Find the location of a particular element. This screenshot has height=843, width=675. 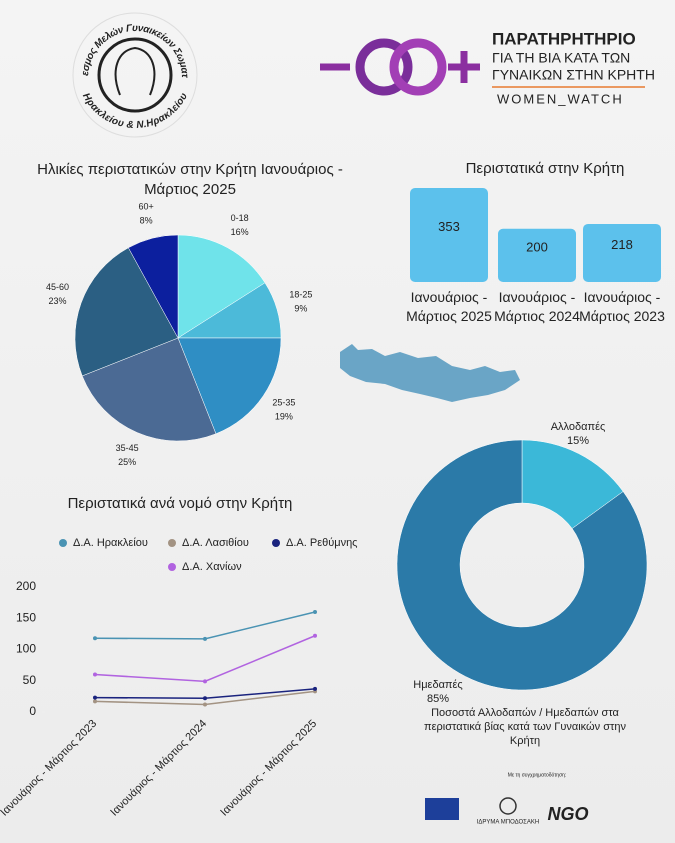

crete-map is located at coordinates (430, 373).